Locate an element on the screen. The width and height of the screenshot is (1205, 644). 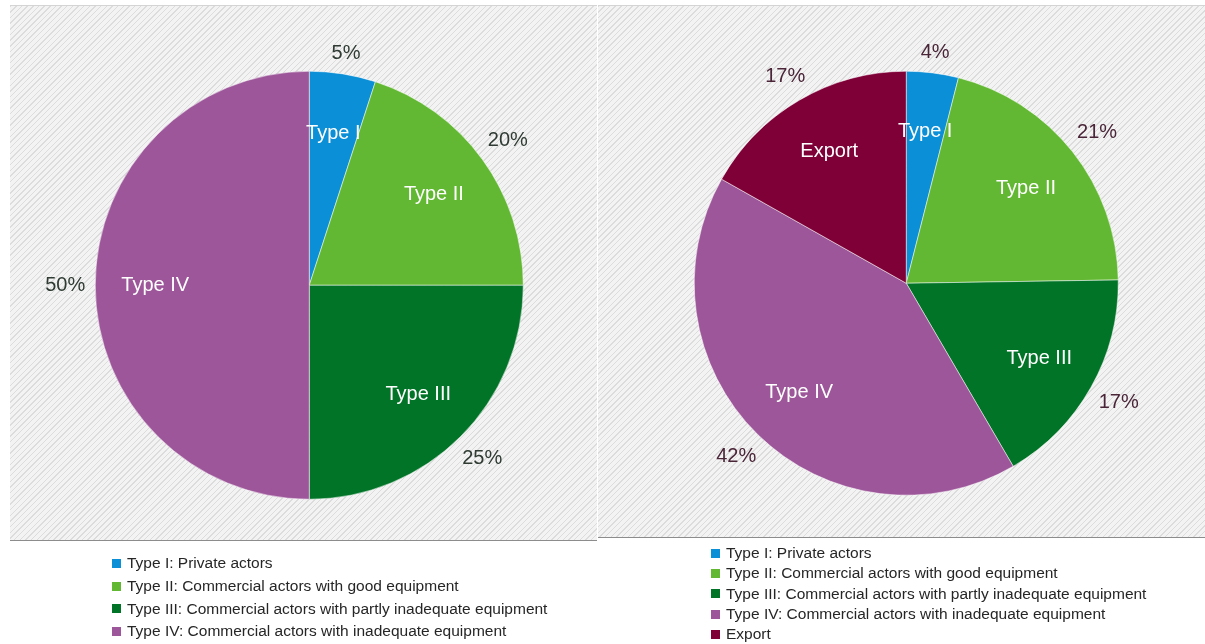
data-label: 5% is located at coordinates (346, 51).